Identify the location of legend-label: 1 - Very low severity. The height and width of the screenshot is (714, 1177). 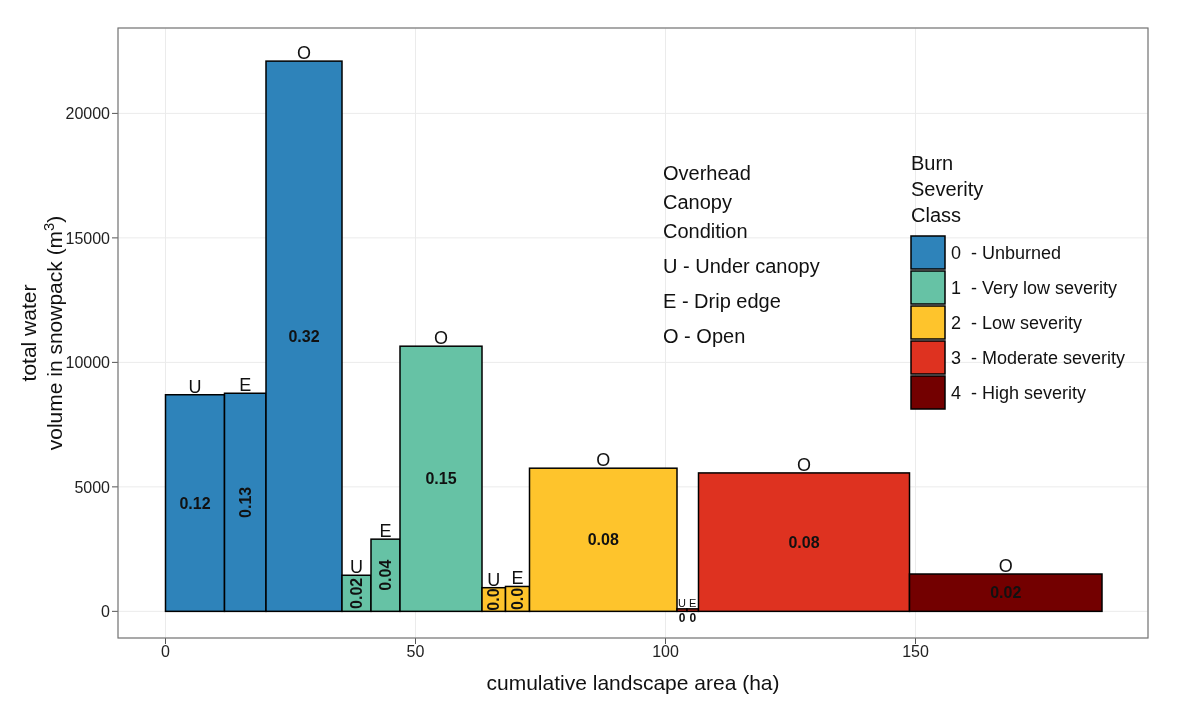
(1034, 288).